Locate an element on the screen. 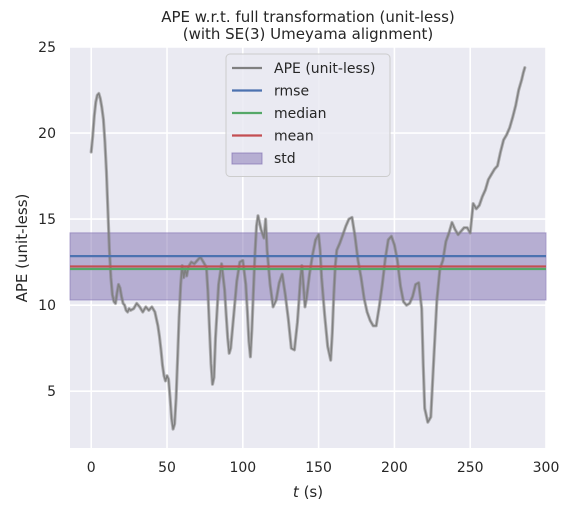 The width and height of the screenshot is (578, 512). legend-entry: std is located at coordinates (285, 159).